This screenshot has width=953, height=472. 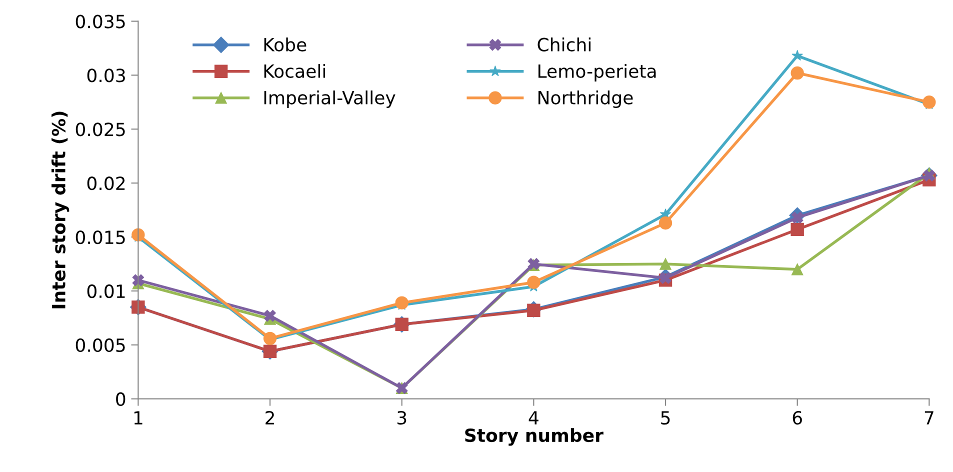 I want to click on x-axis-title: Story number, so click(x=534, y=437).